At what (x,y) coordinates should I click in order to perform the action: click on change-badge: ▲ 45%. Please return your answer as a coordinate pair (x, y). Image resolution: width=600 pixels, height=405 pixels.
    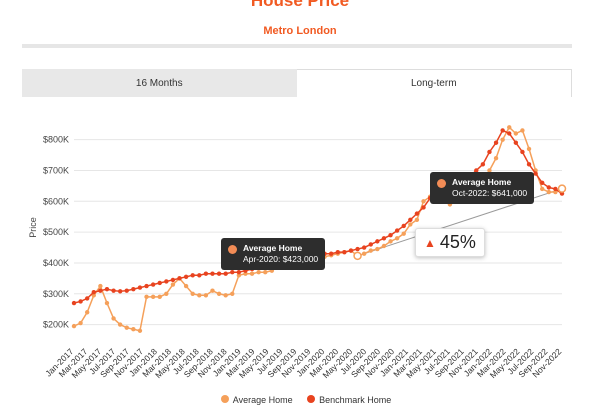
    Looking at the image, I should click on (450, 242).